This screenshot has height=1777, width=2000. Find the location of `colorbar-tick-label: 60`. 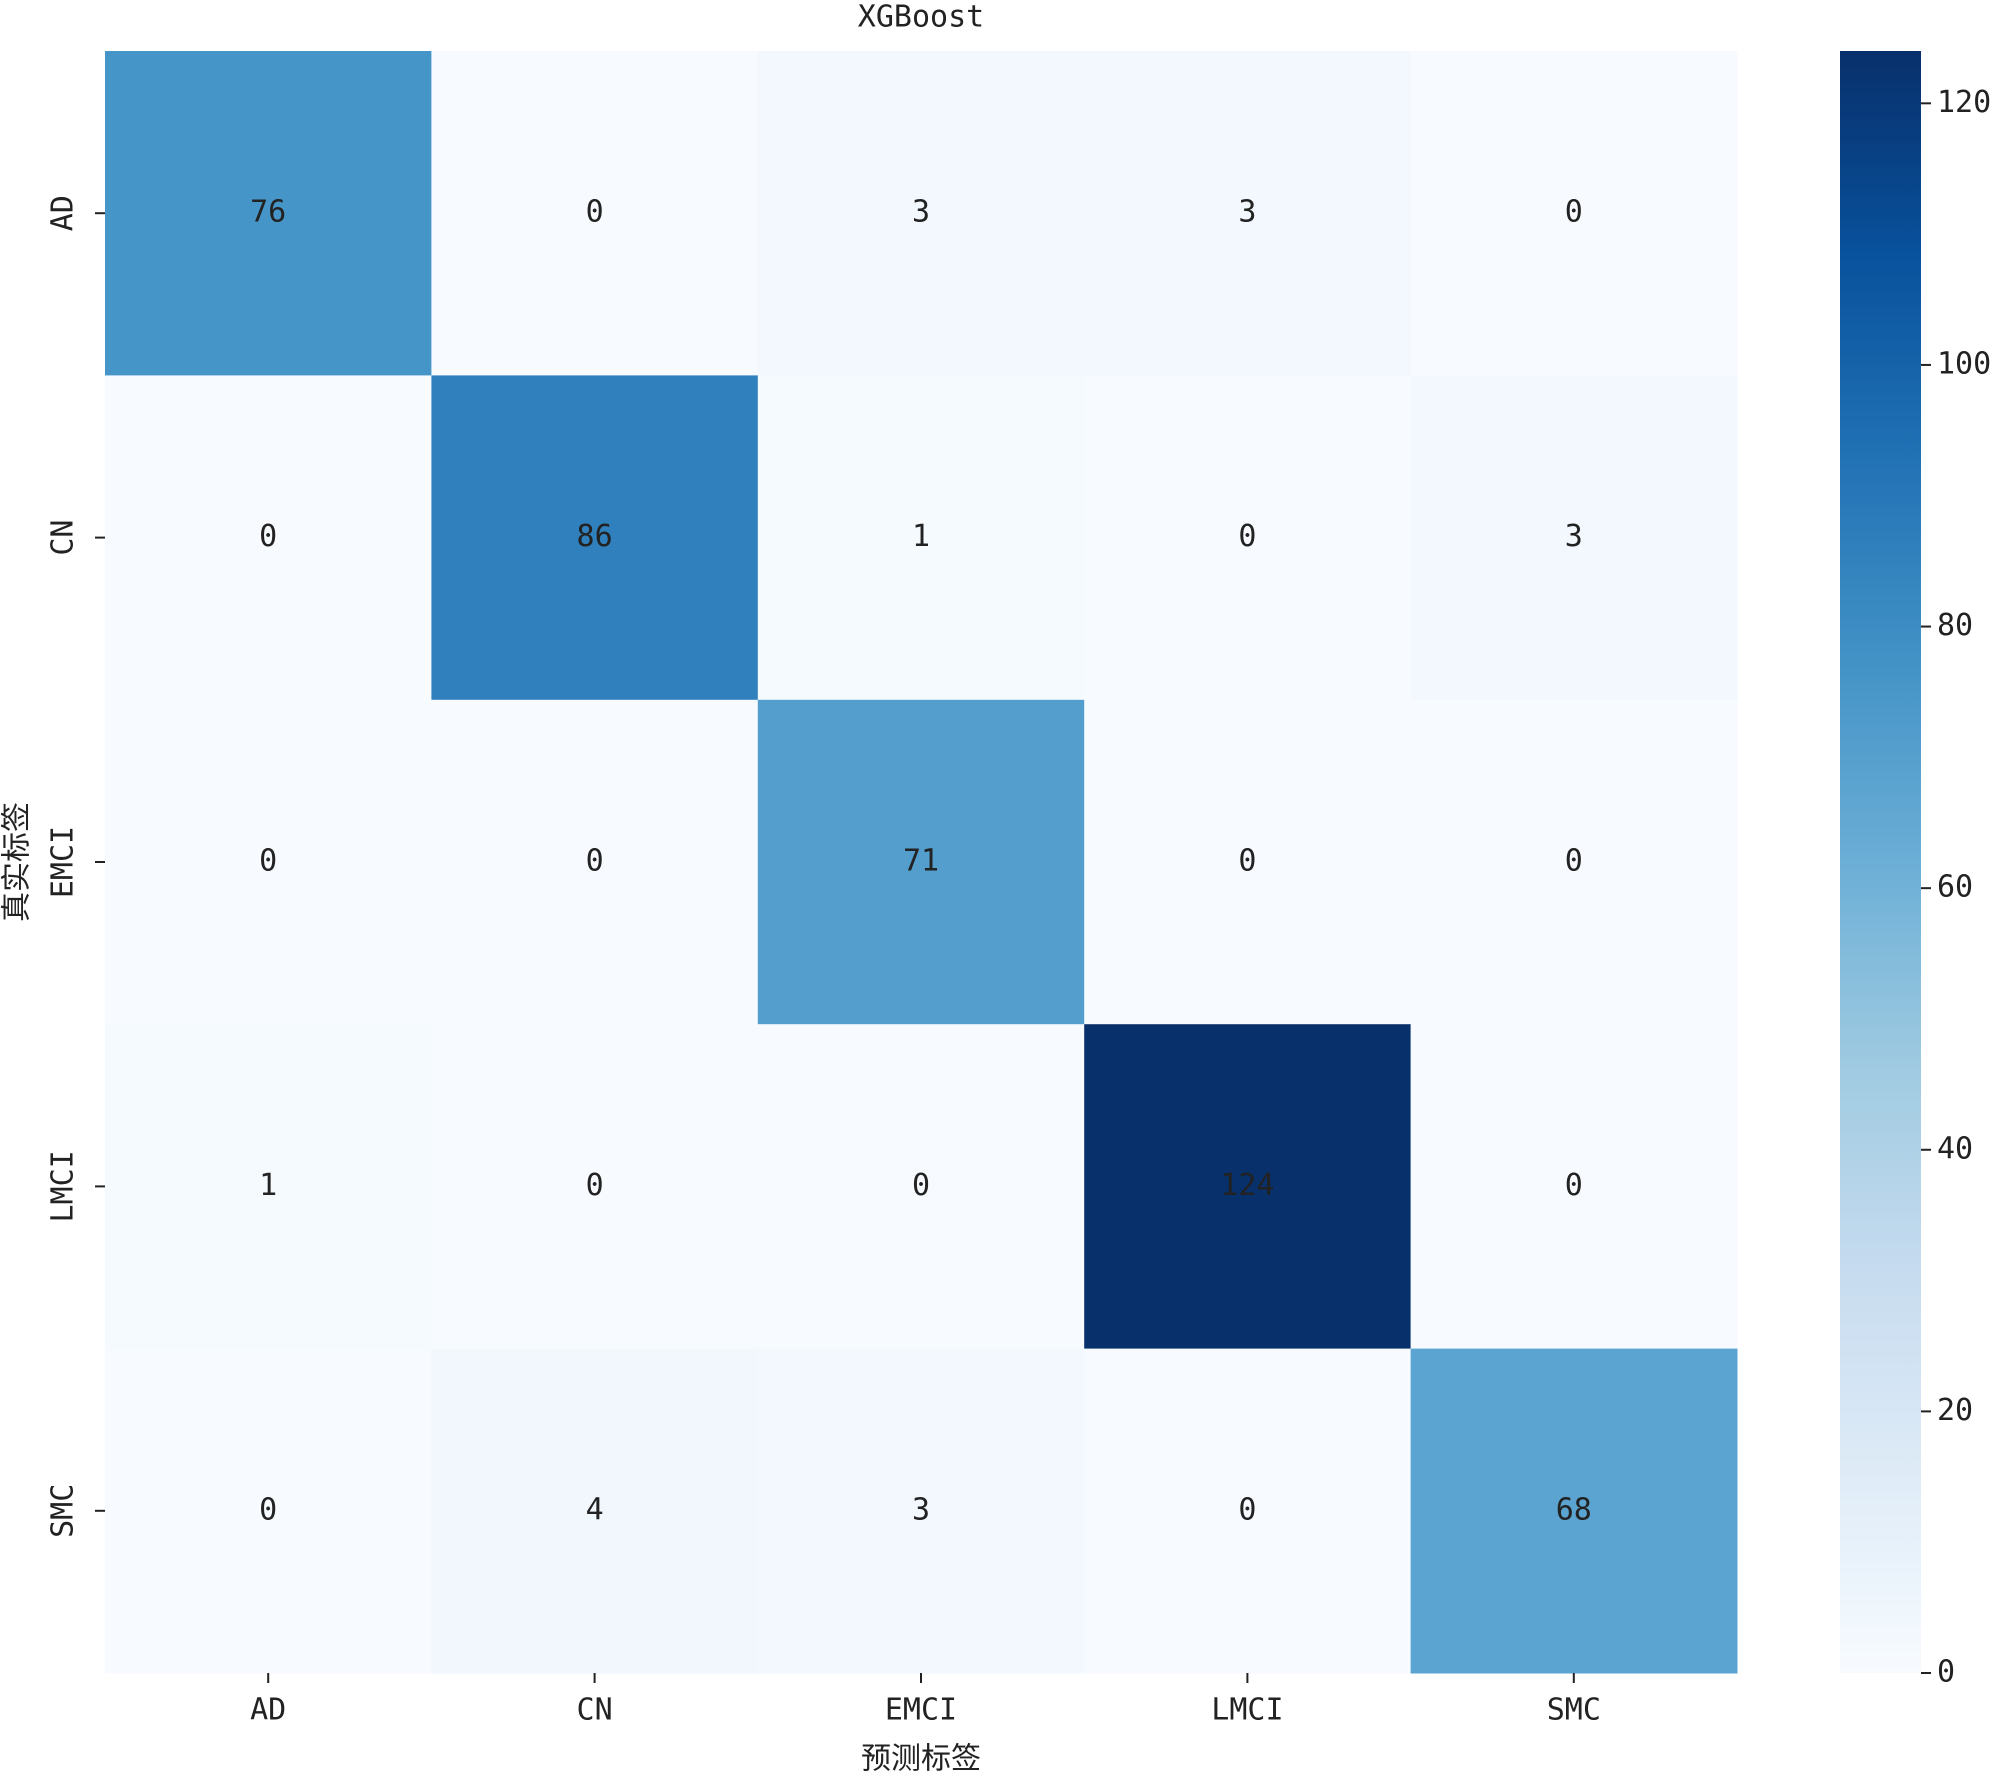

colorbar-tick-label: 60 is located at coordinates (1955, 887).